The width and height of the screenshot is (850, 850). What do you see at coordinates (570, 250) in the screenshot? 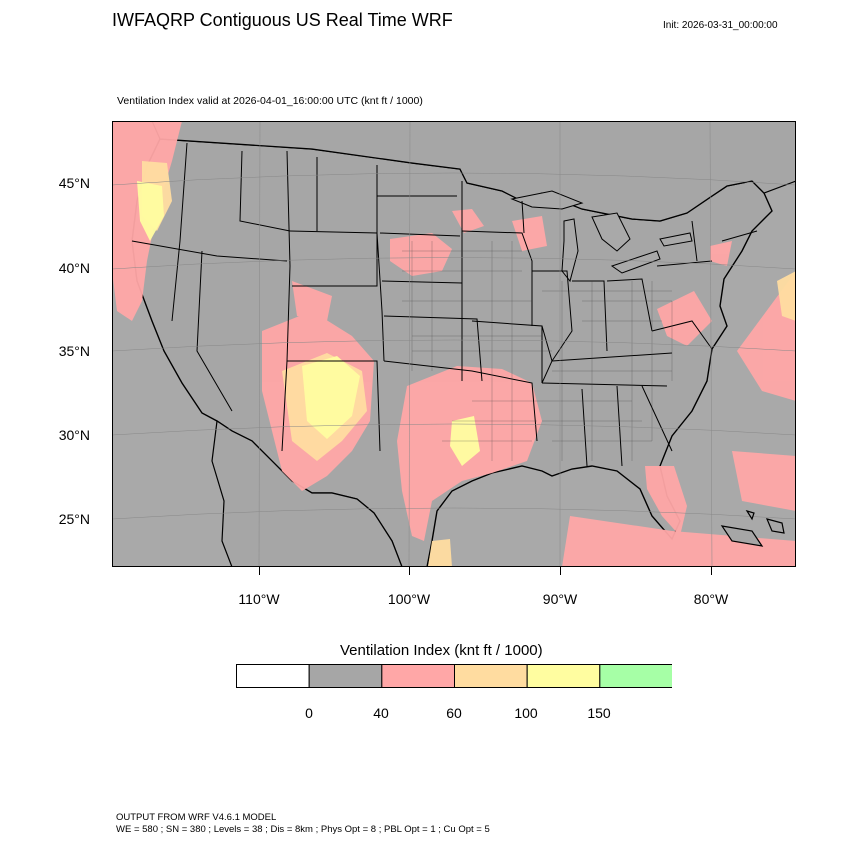
I see `lake-michigan` at bounding box center [570, 250].